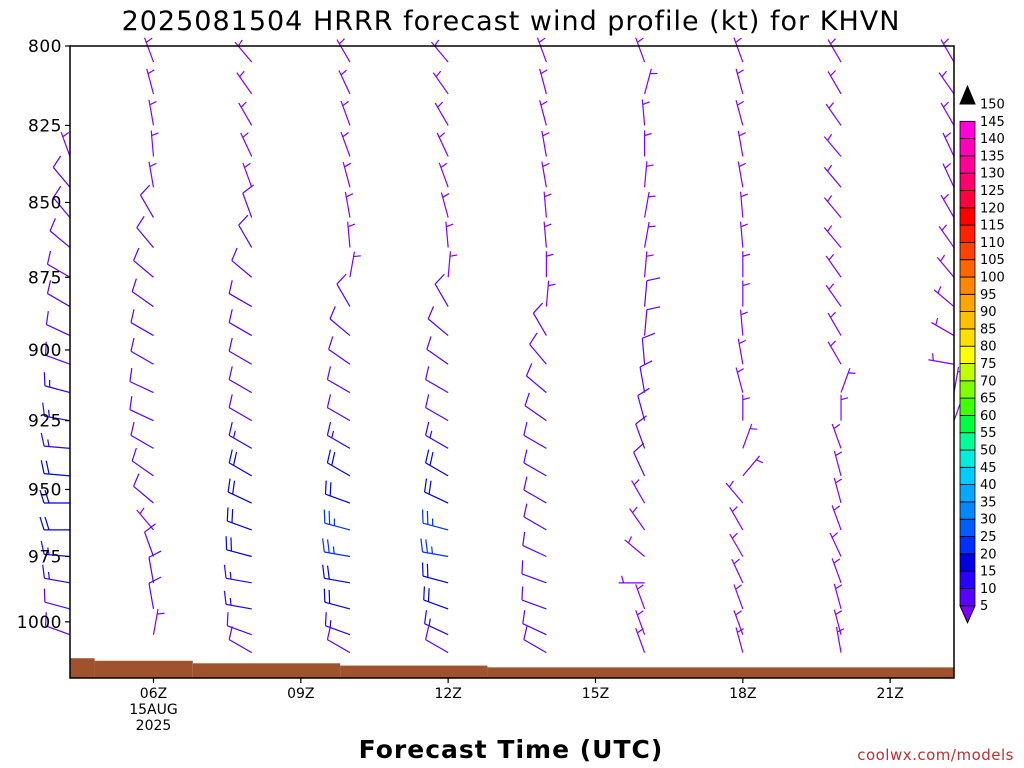 The width and height of the screenshot is (1024, 768). What do you see at coordinates (153, 694) in the screenshot?
I see `x-tick-label: 06Z` at bounding box center [153, 694].